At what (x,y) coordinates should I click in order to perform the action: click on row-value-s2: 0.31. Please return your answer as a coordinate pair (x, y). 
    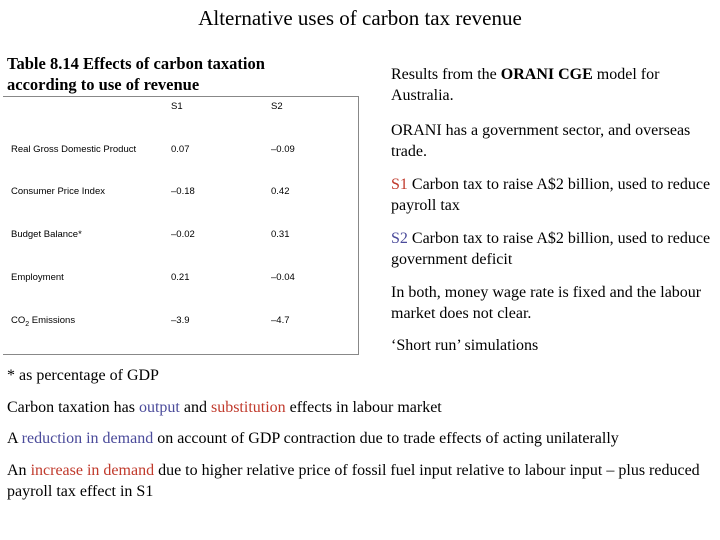
    Looking at the image, I should click on (280, 234).